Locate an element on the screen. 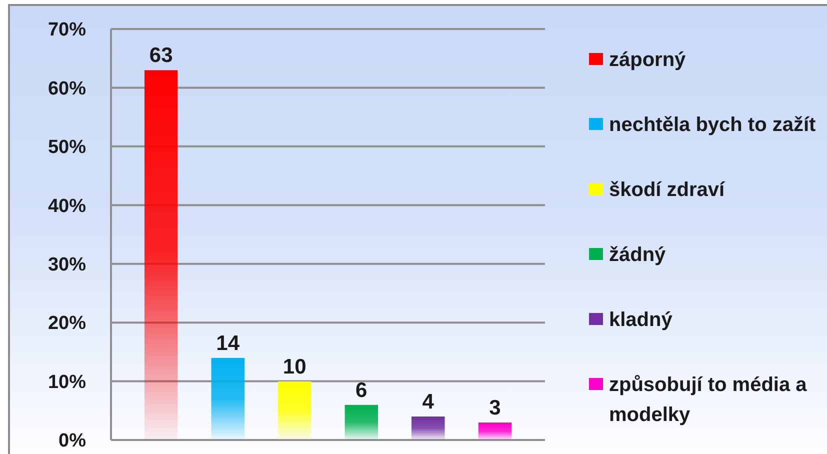 This screenshot has width=827, height=454. legend-label: nechtěla bych to zažít is located at coordinates (712, 125).